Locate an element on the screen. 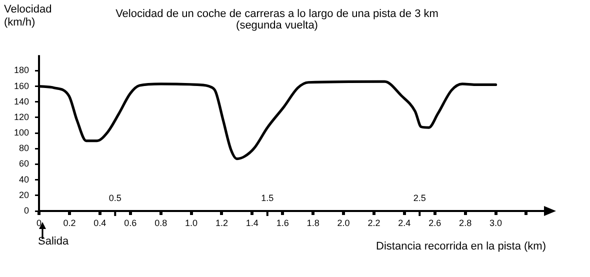 The width and height of the screenshot is (590, 277). y-tick-label: 20 is located at coordinates (24, 195).